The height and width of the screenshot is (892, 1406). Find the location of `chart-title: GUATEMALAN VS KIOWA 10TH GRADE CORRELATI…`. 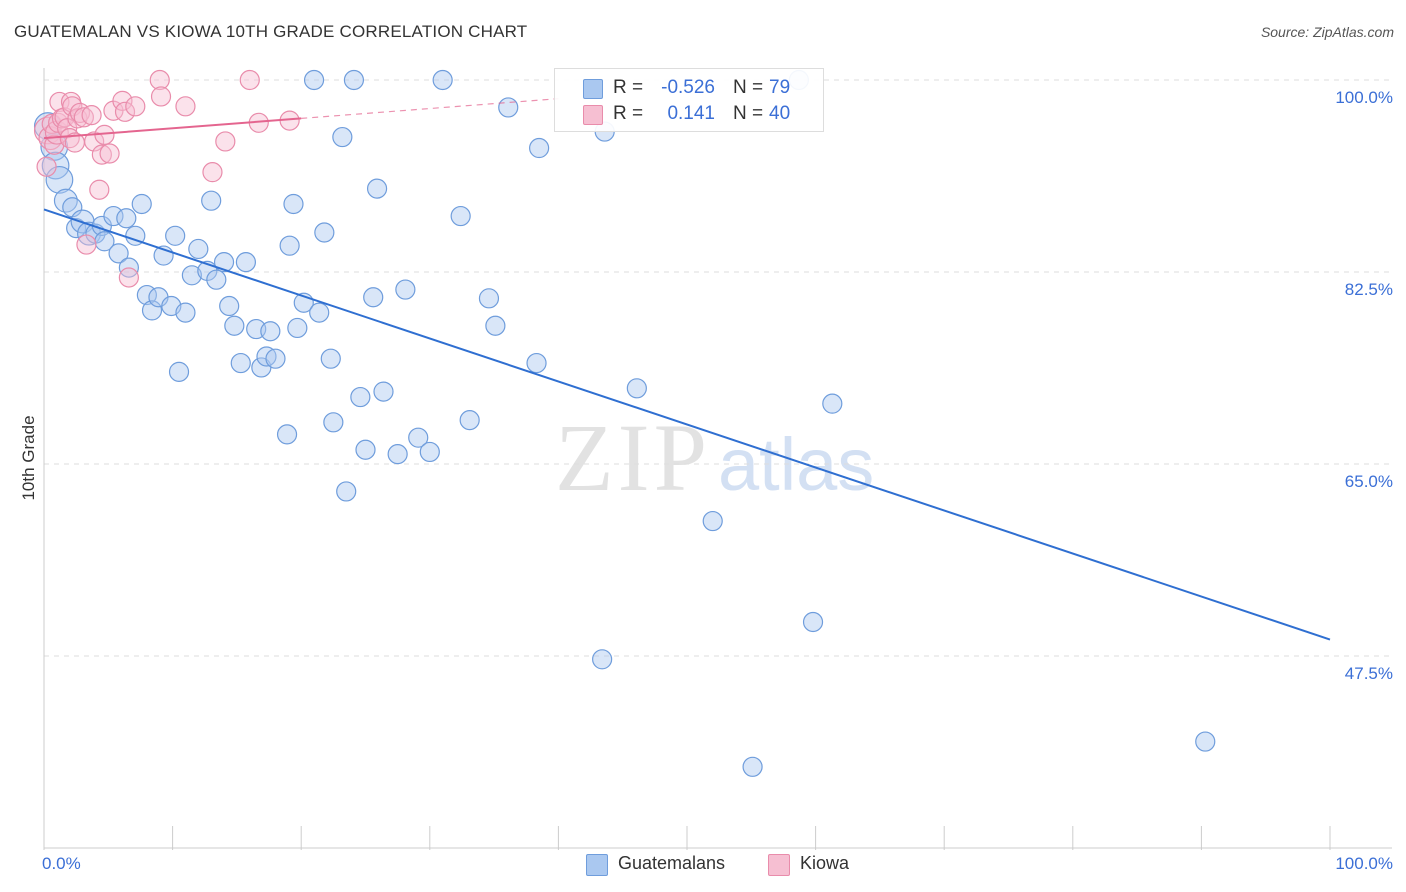

chart-title: GUATEMALAN VS KIOWA 10TH GRADE CORRELATI… is located at coordinates (271, 31).